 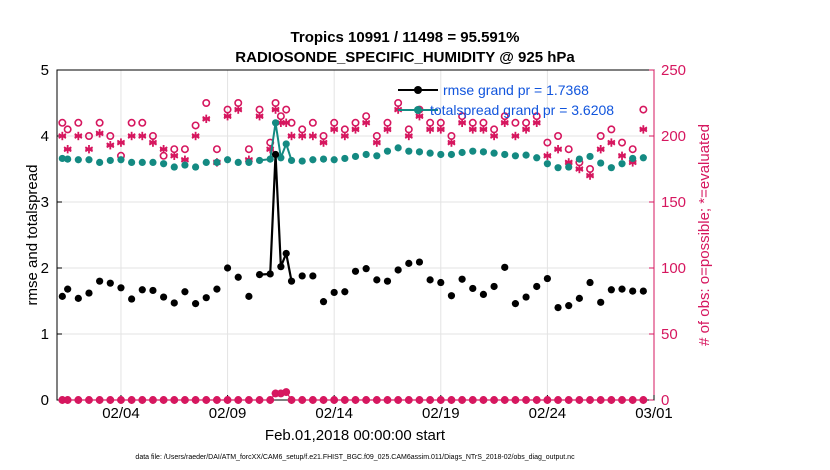 I want to click on obs-bottom-line, so click(x=353, y=396).